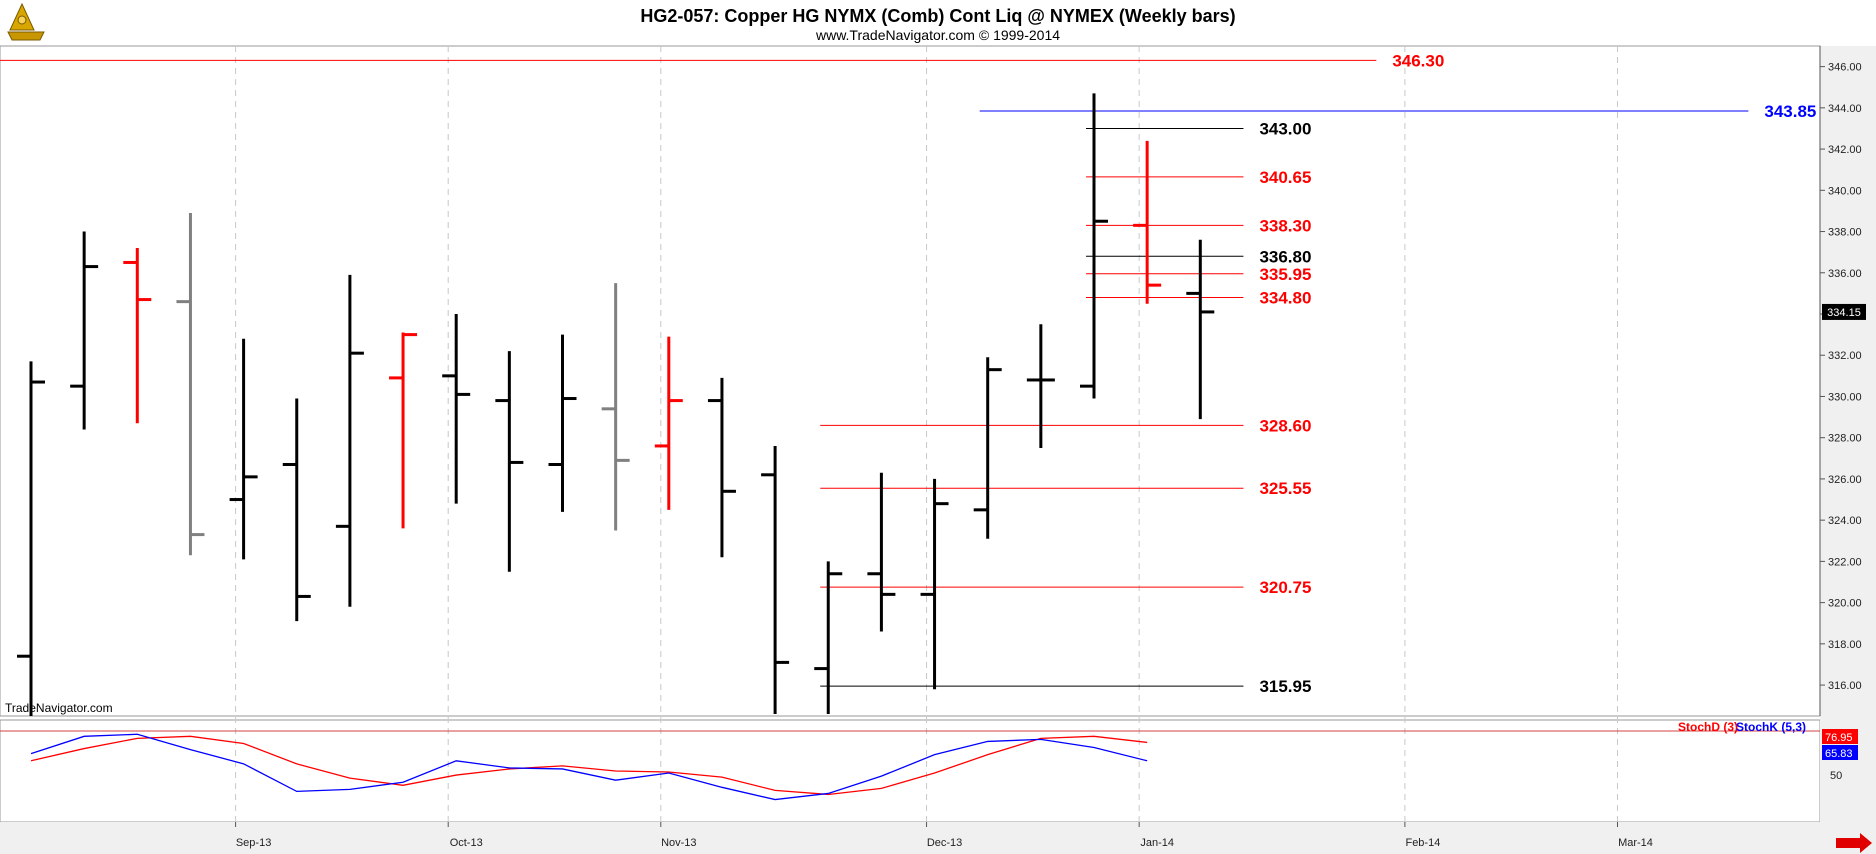 The width and height of the screenshot is (1876, 854). What do you see at coordinates (1285, 686) in the screenshot?
I see `level-label: 315.95` at bounding box center [1285, 686].